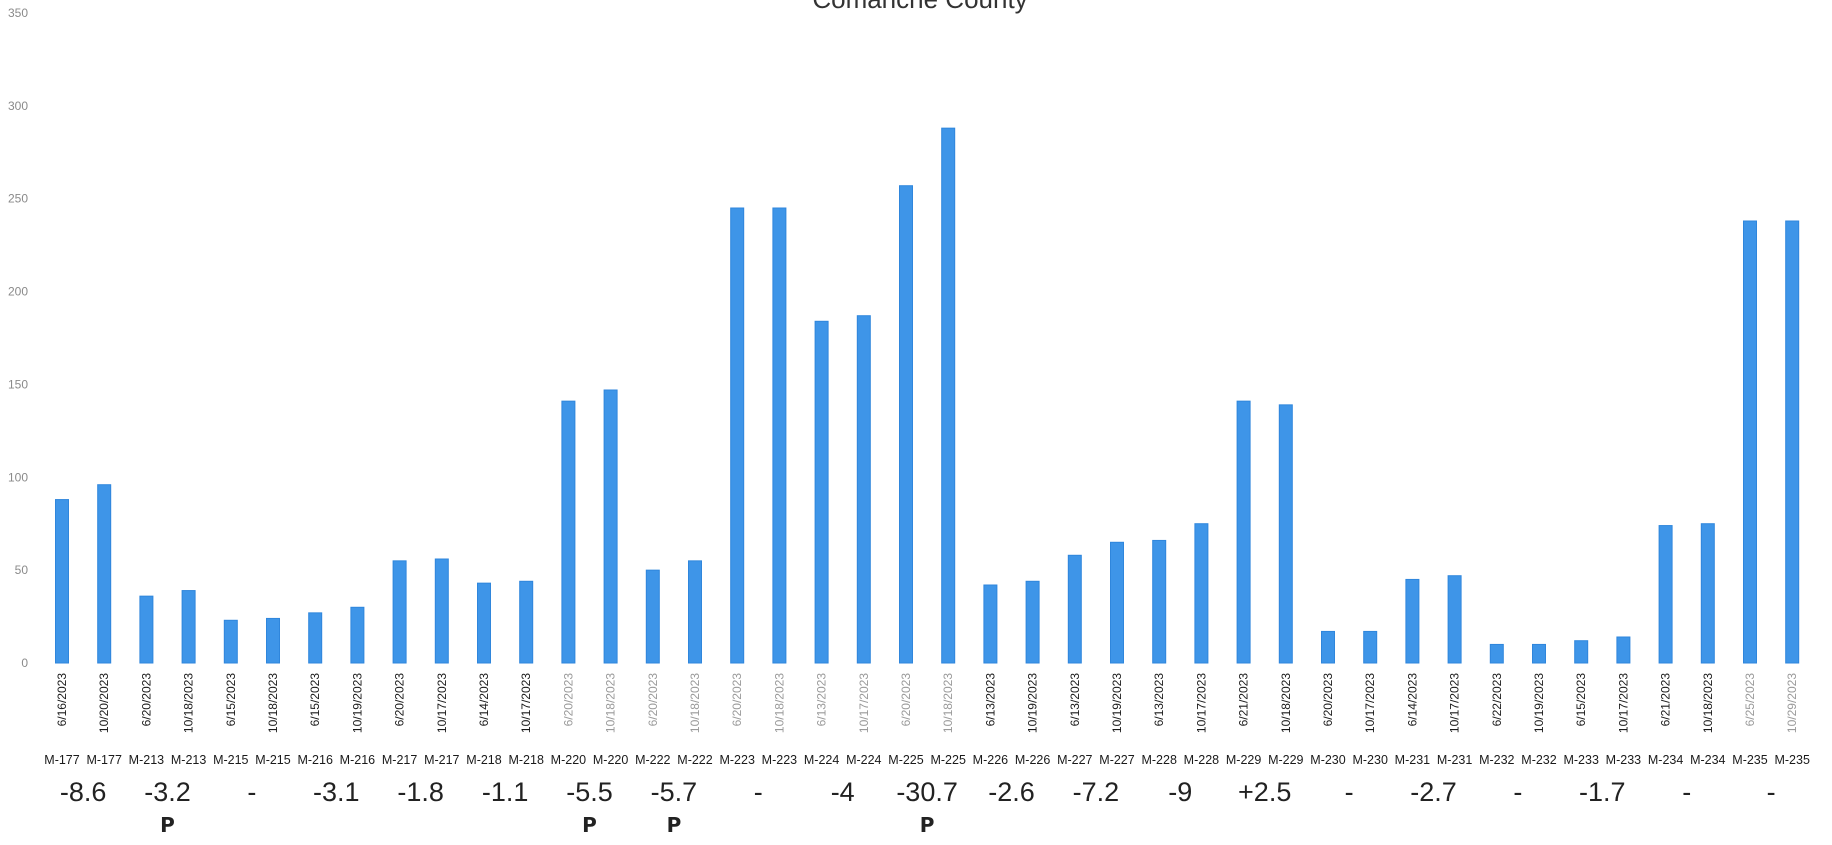 The width and height of the screenshot is (1832, 845). Describe the element at coordinates (1665, 760) in the screenshot. I see `site-tick-label: M-234` at that location.